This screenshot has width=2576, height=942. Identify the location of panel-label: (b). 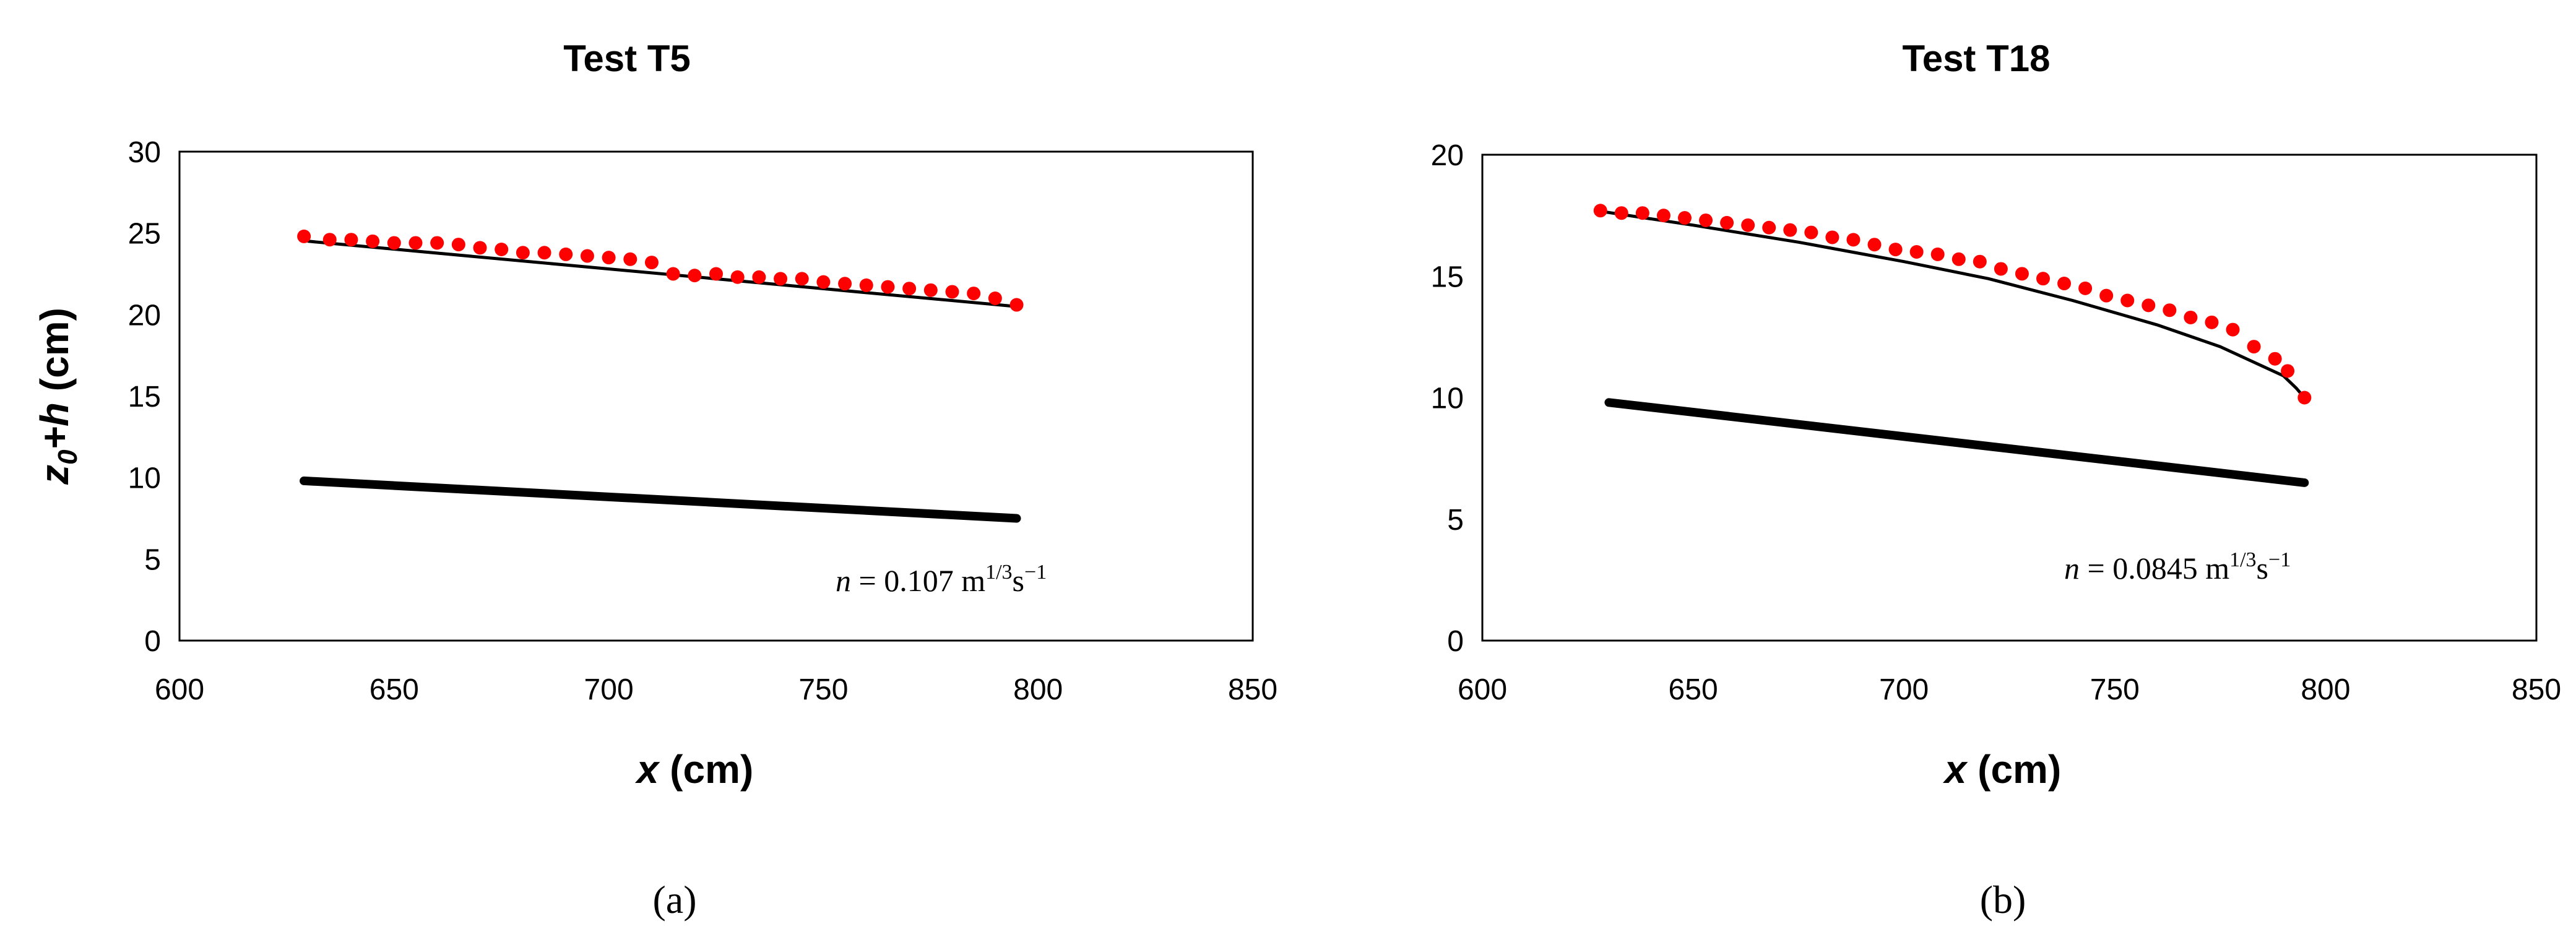
(2003, 900).